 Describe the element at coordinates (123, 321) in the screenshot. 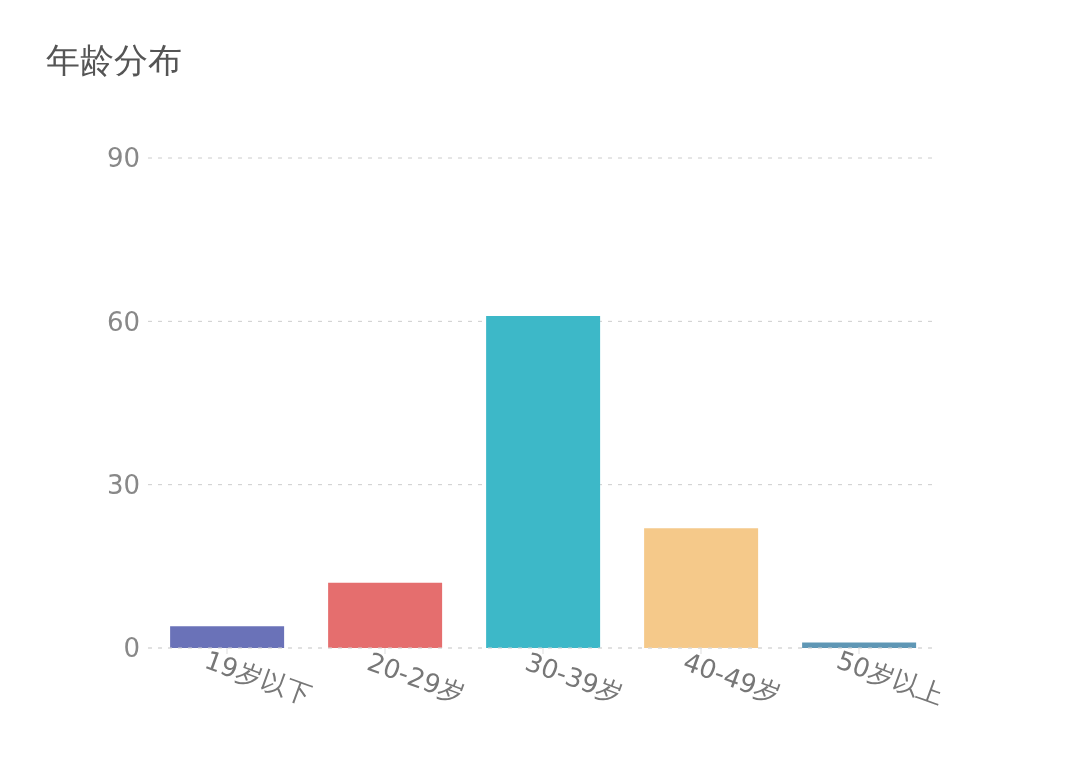

I see `y-tick-label: 60` at that location.